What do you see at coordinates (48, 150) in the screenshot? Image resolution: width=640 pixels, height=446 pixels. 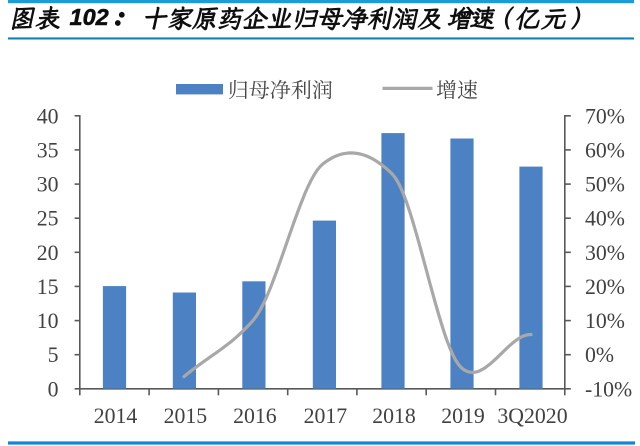 I see `svg-text: 35` at bounding box center [48, 150].